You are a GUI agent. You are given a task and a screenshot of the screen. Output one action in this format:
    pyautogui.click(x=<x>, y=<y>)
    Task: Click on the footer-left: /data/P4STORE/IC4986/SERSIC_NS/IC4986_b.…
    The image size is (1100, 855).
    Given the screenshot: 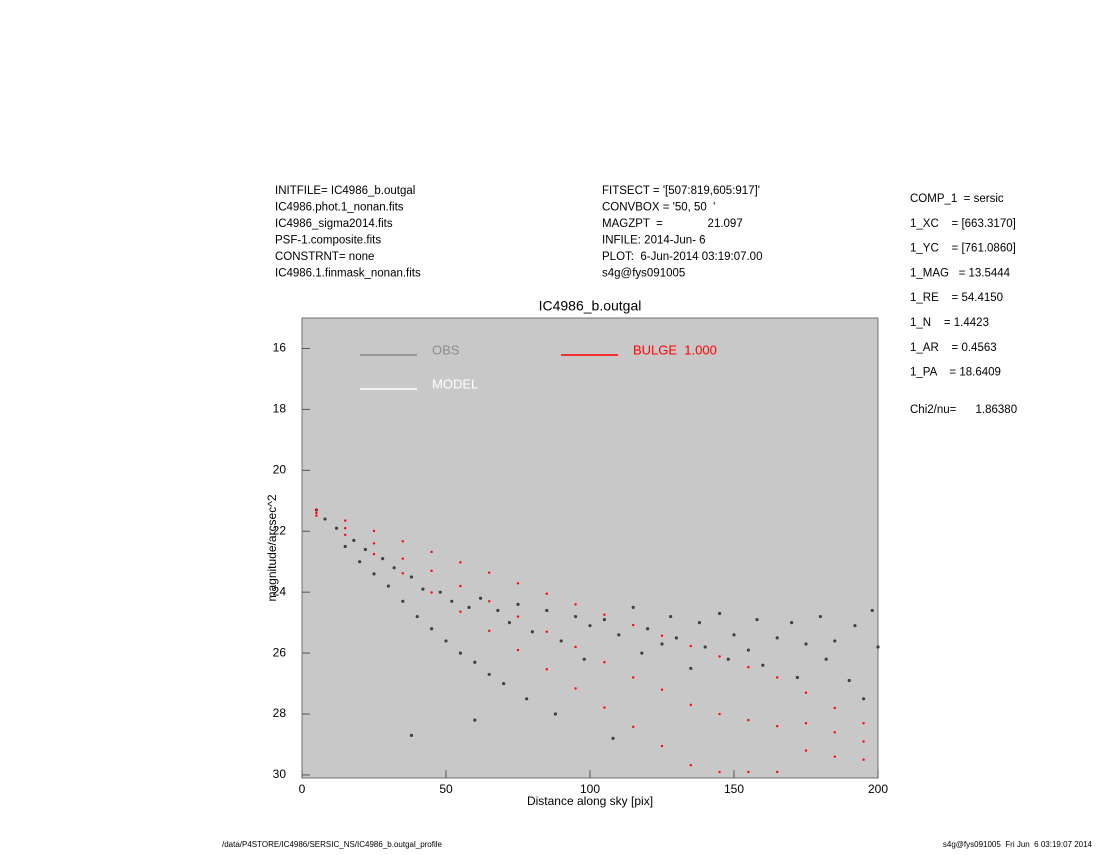 What is the action you would take?
    pyautogui.click(x=332, y=844)
    